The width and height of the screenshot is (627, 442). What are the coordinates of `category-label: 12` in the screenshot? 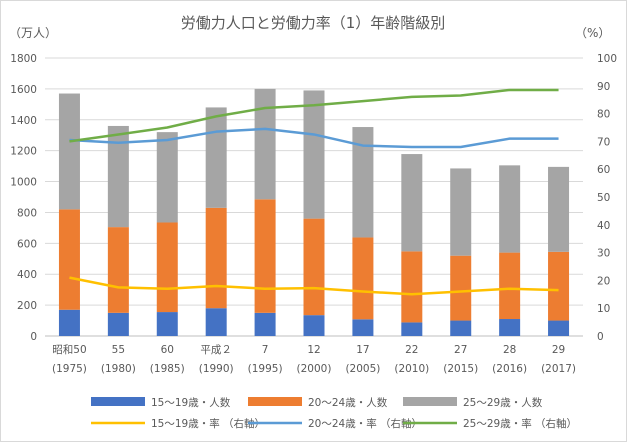 It's located at (313, 350).